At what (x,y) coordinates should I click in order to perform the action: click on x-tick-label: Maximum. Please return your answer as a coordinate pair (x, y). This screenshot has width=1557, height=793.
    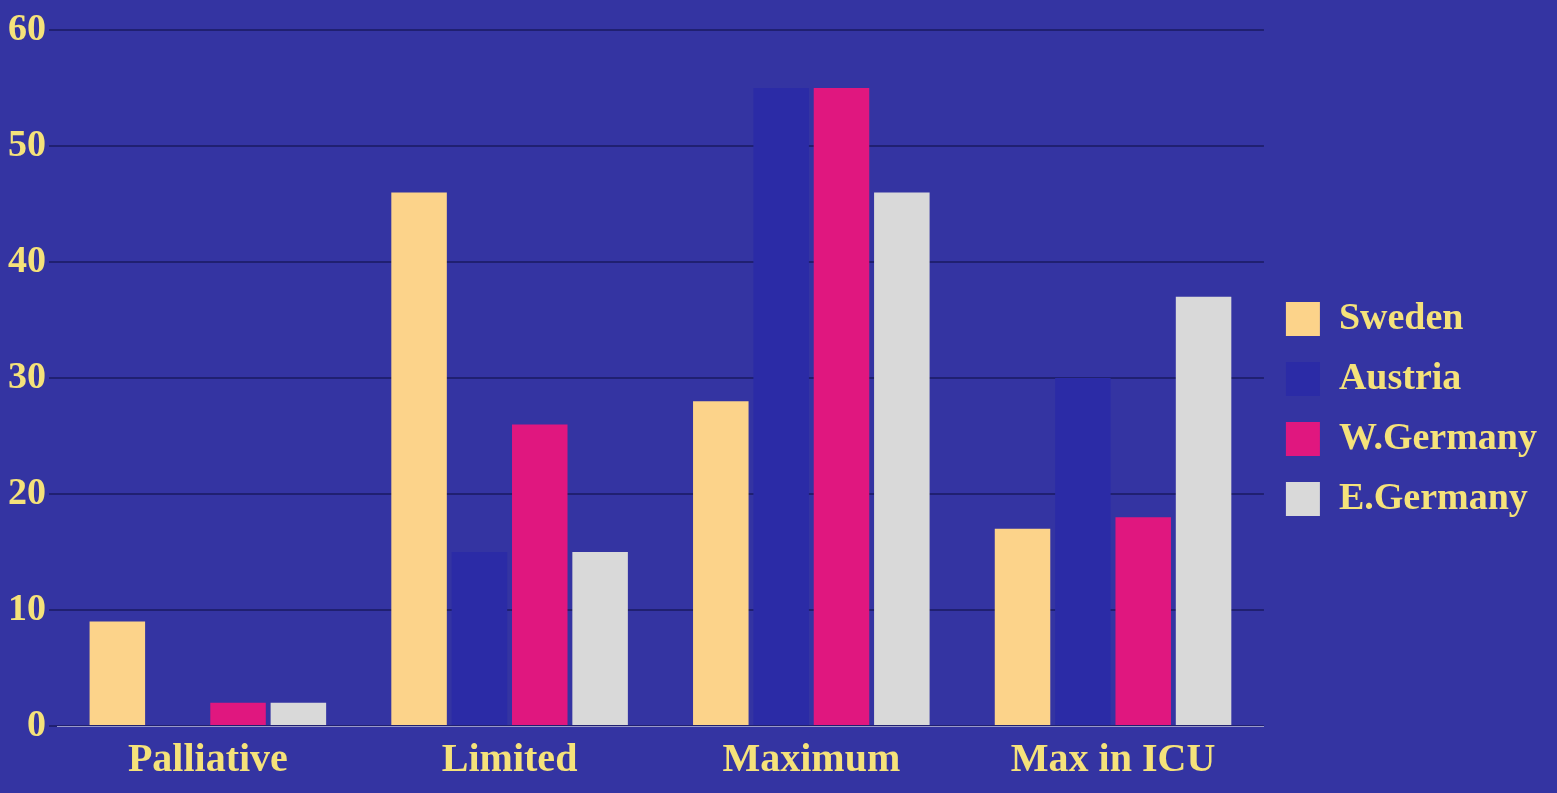
    Looking at the image, I should click on (811, 758).